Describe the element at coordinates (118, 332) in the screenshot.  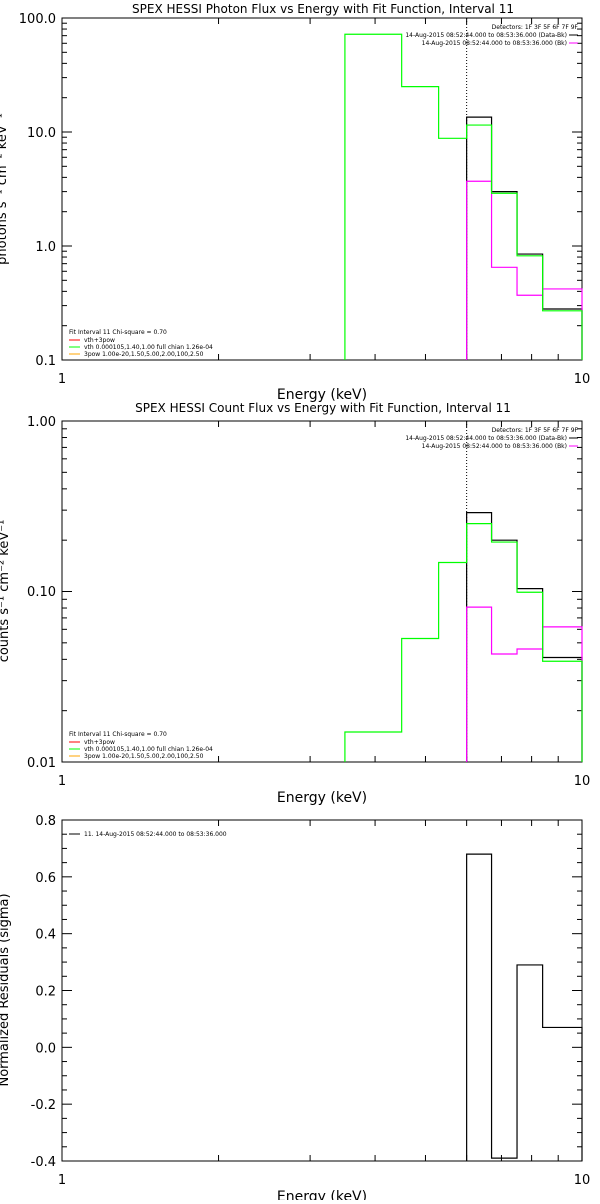
I see `panel1-fit-interval-text: Fit Interval 11 Chi-square = 0.70` at that location.